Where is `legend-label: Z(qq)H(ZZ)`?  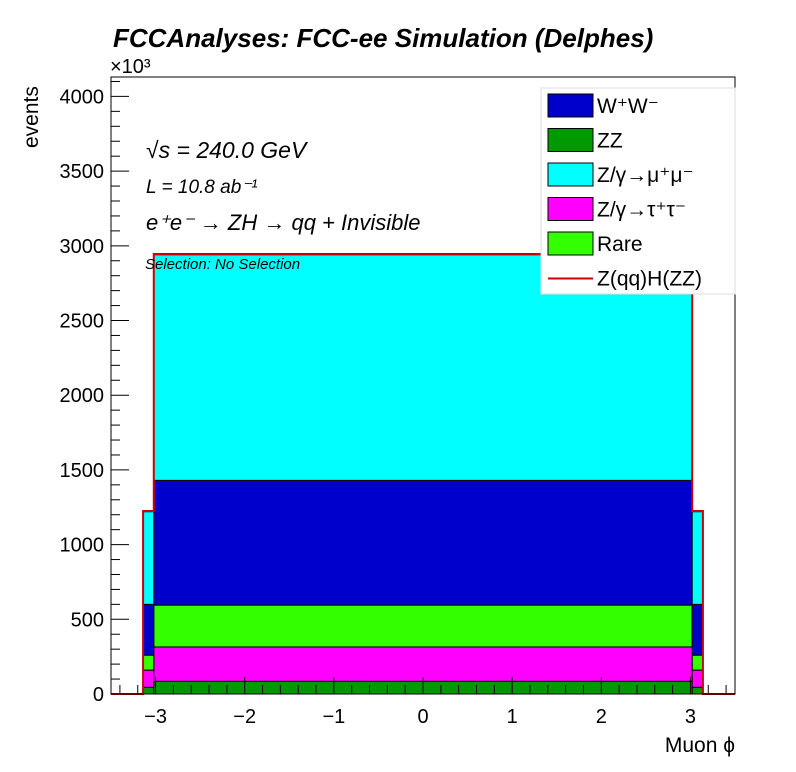 legend-label: Z(qq)H(ZZ) is located at coordinates (649, 279).